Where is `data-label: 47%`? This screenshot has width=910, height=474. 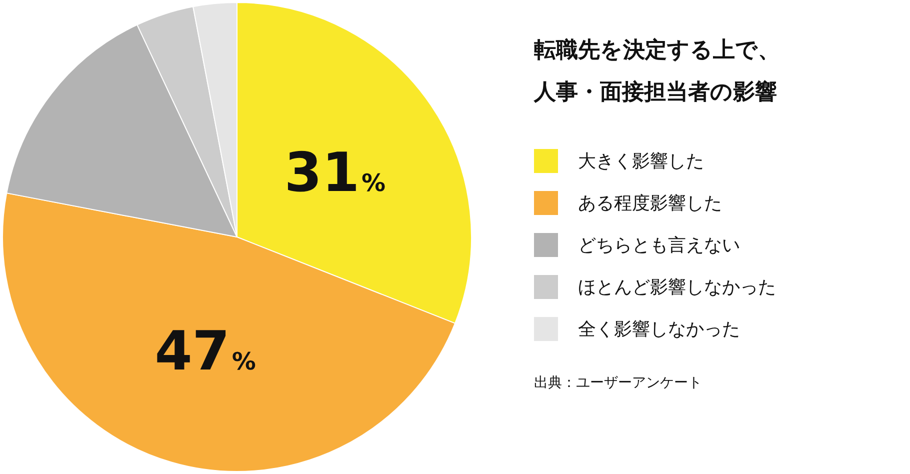 data-label: 47% is located at coordinates (205, 351).